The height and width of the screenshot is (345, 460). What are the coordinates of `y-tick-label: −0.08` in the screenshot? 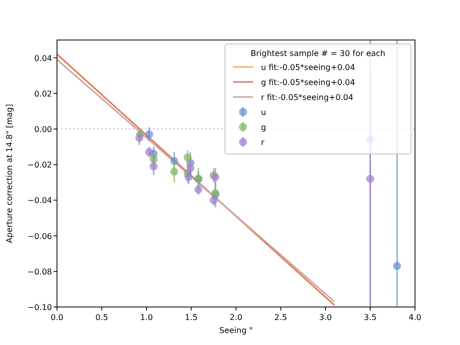 It's located at (39, 271).